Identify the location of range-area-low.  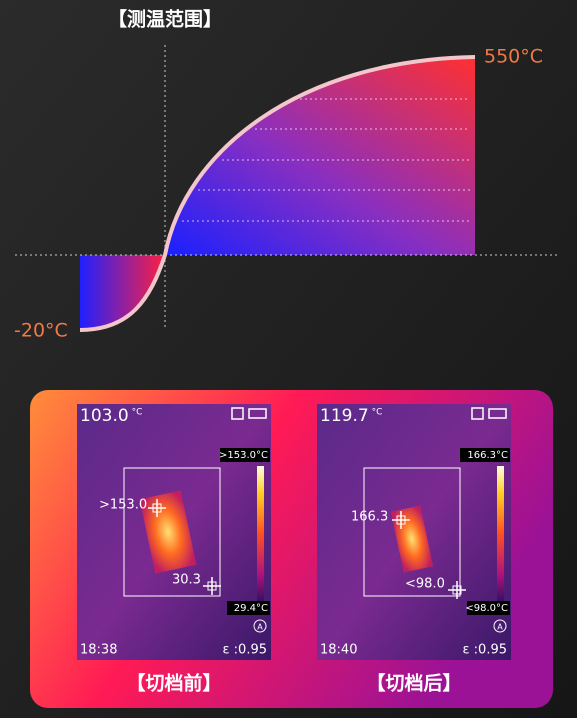
(122, 292).